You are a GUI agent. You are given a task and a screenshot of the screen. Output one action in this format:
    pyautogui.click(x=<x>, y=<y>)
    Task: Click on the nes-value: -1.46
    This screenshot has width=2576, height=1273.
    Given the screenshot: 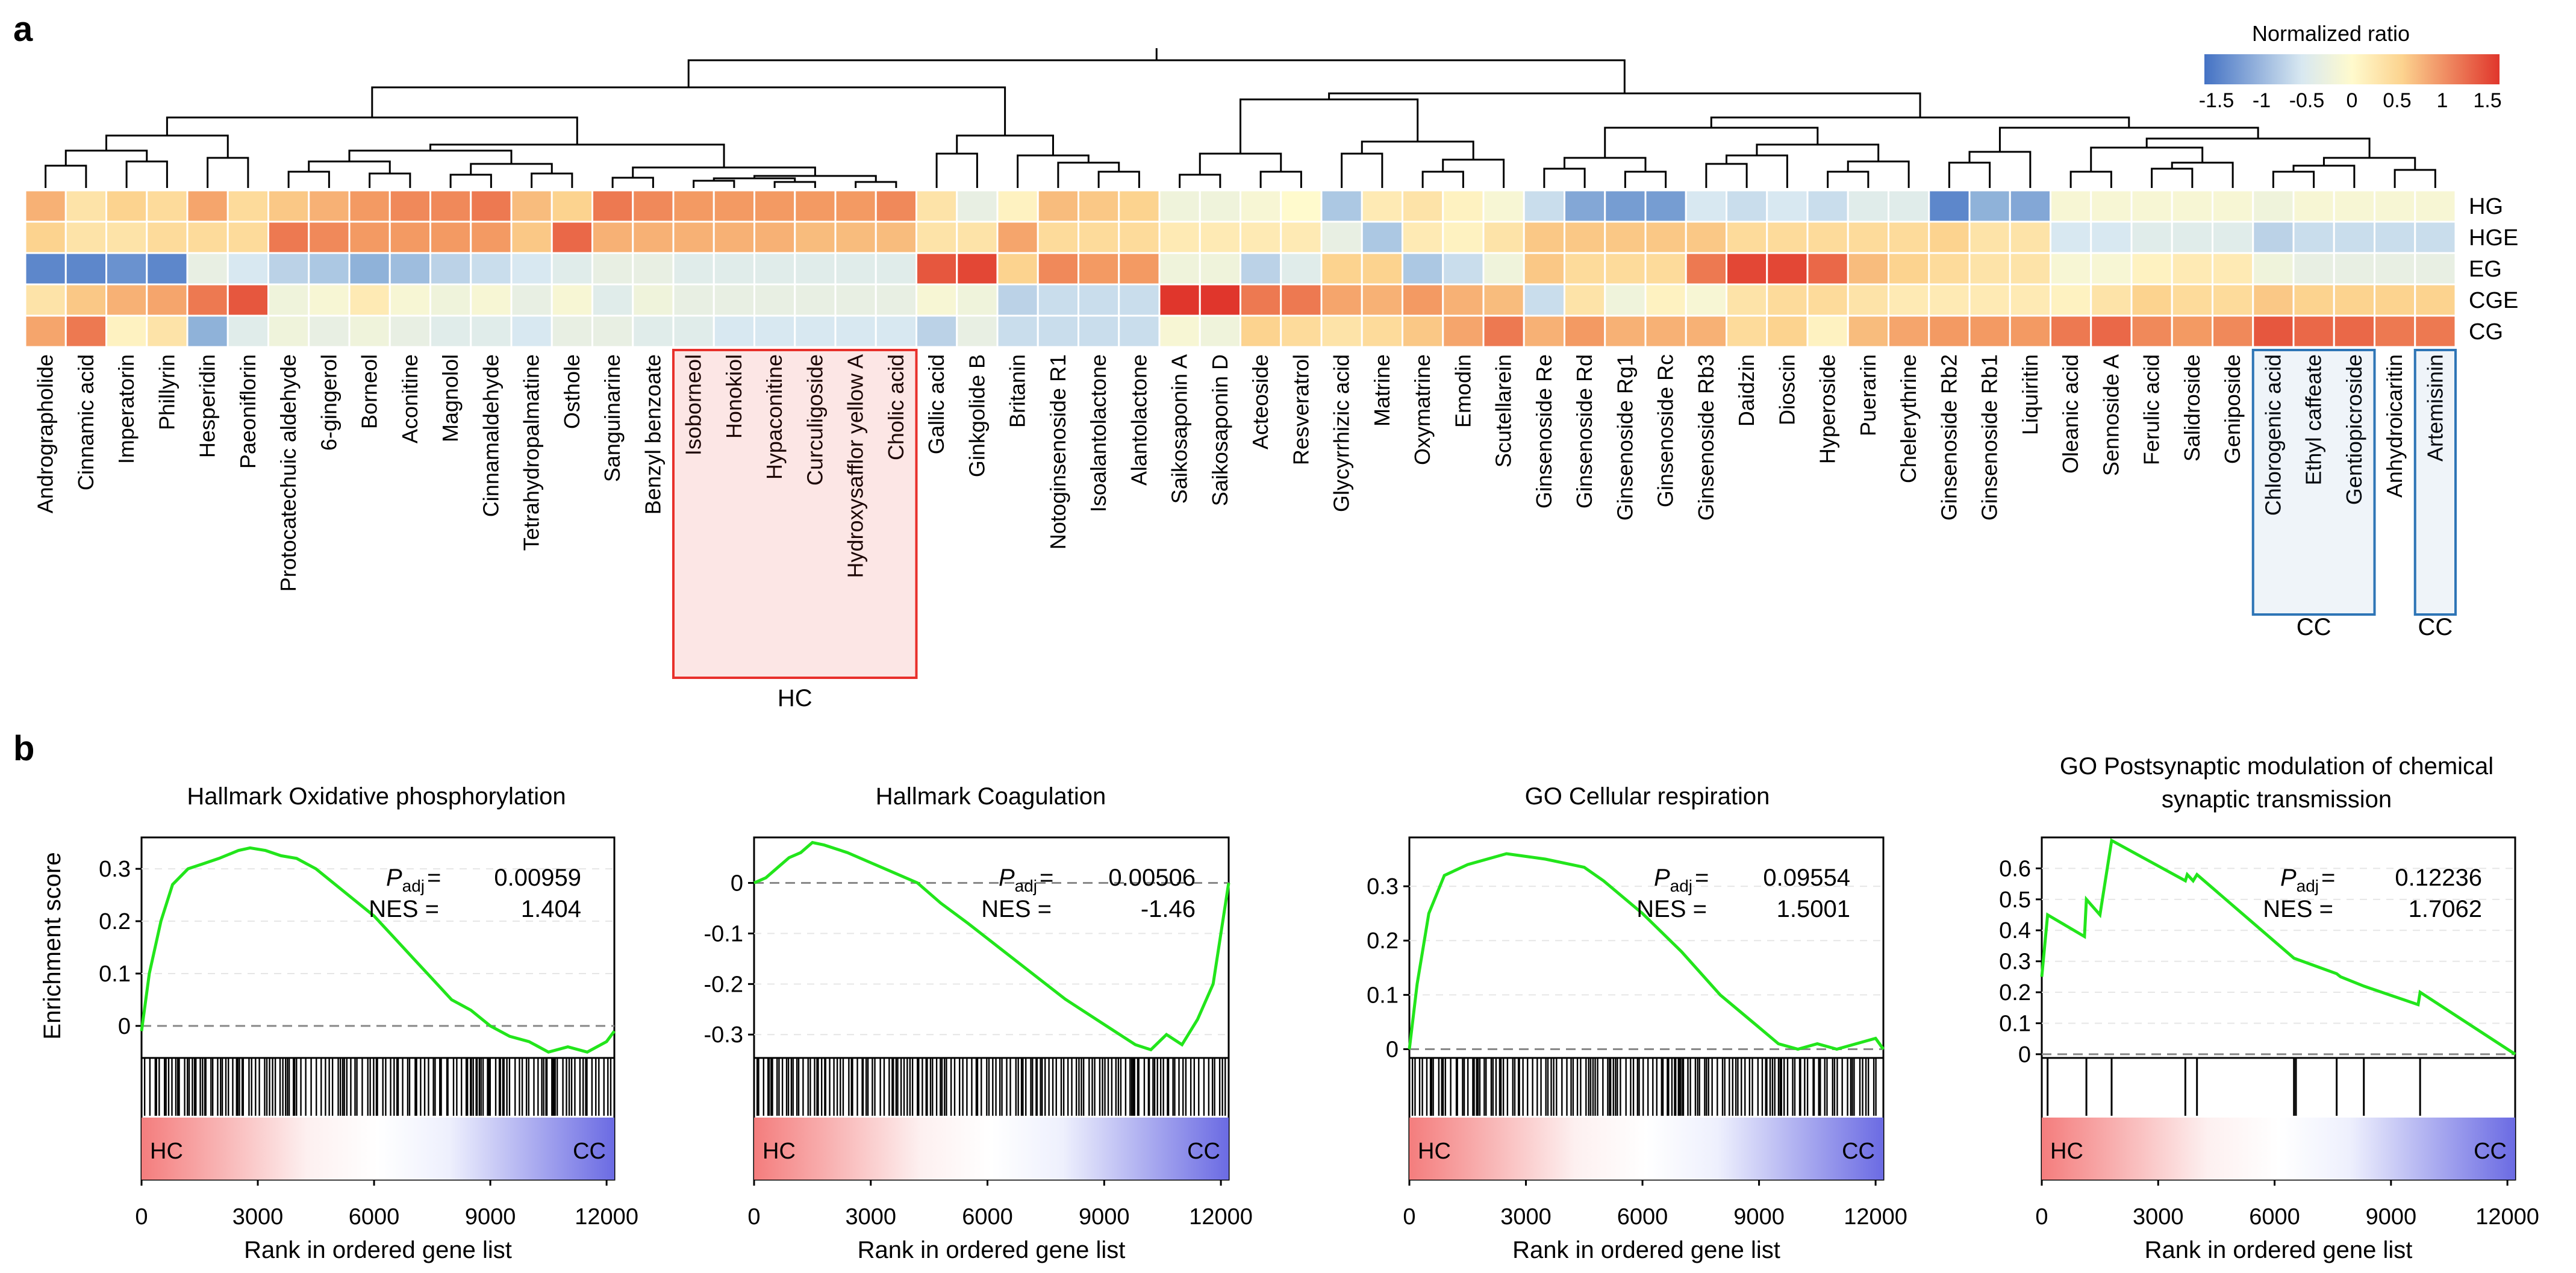 What is the action you would take?
    pyautogui.click(x=1168, y=909)
    